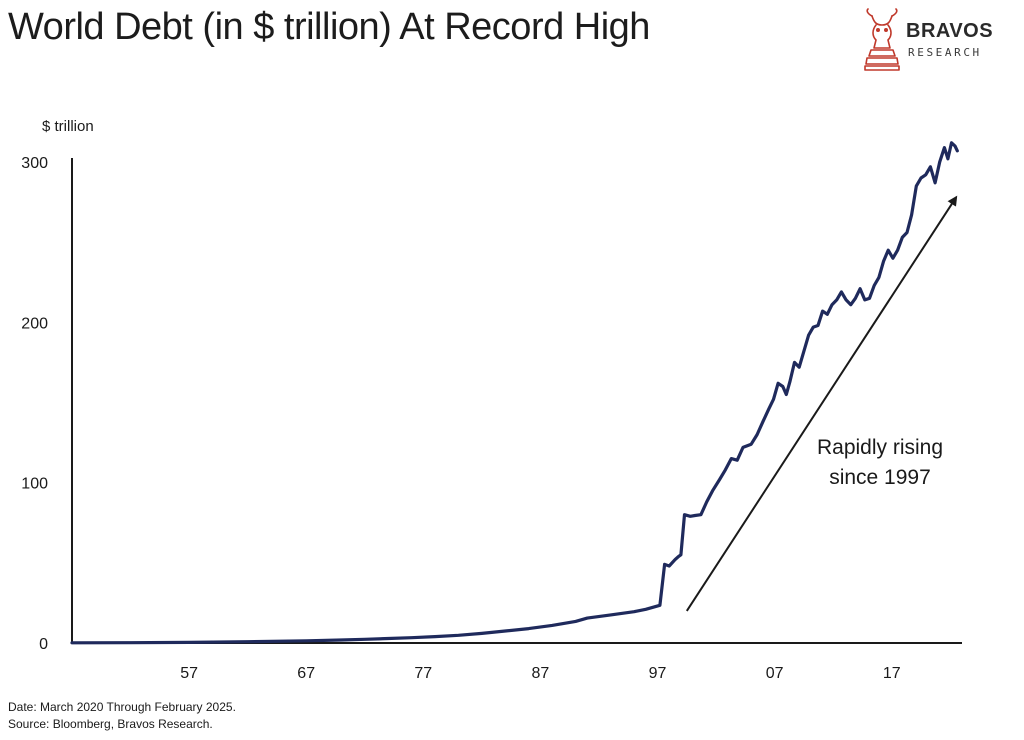 This screenshot has width=1024, height=740. What do you see at coordinates (34, 323) in the screenshot?
I see `y-tick-label: 200` at bounding box center [34, 323].